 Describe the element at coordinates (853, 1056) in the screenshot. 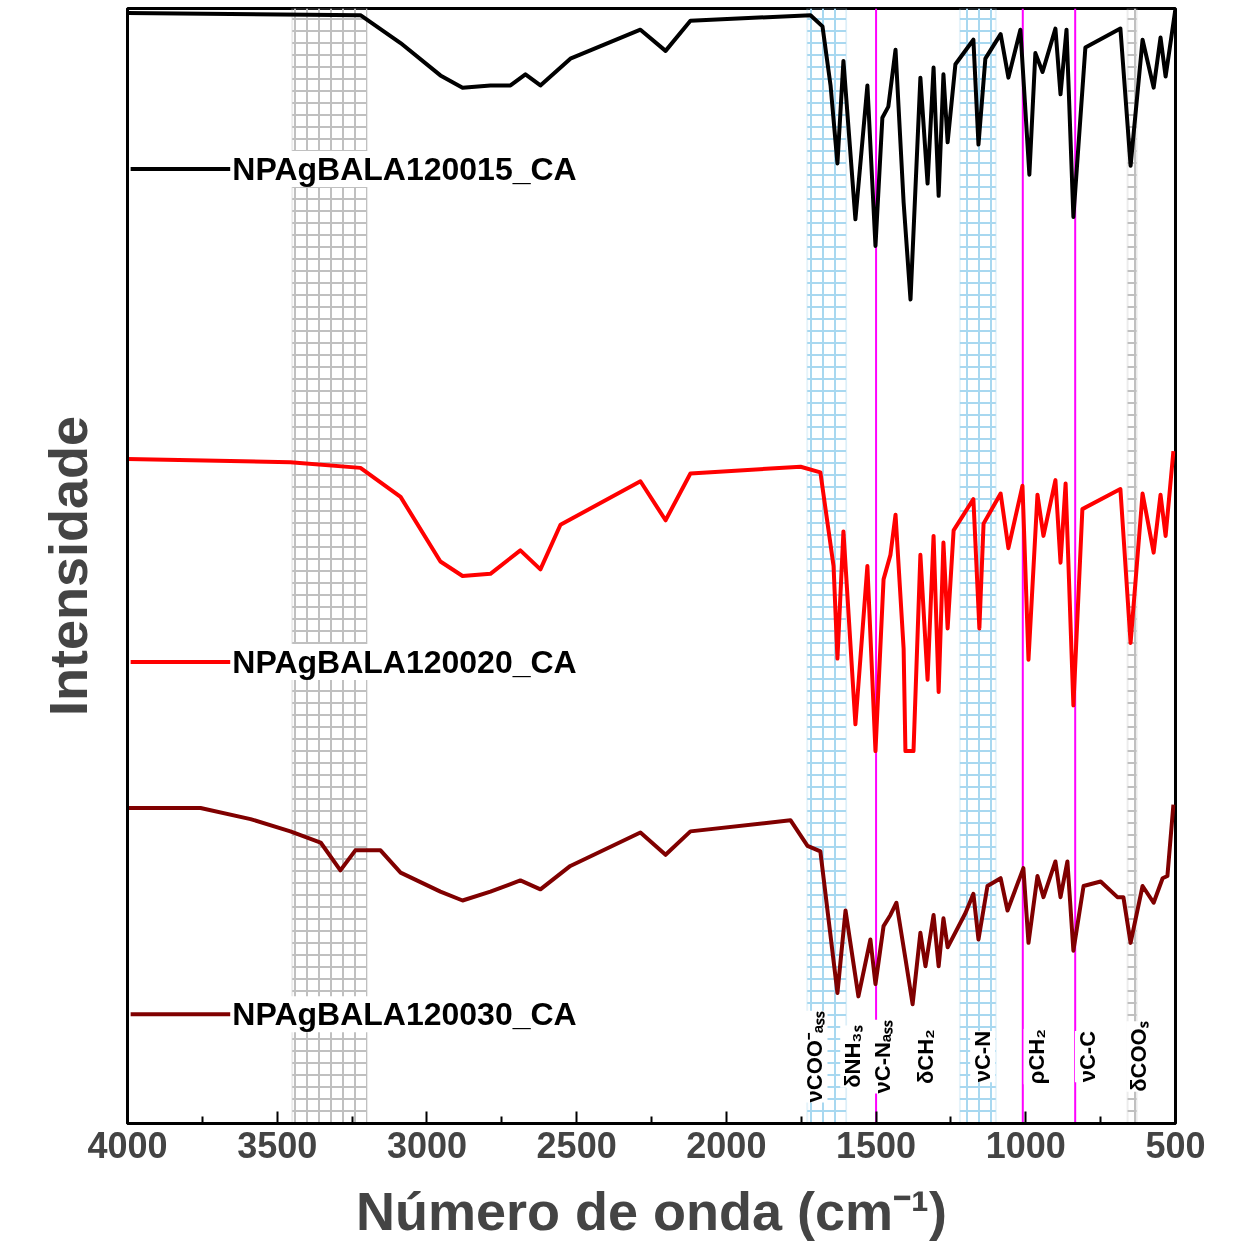

I see `annotation: δNH₃ₛ` at that location.